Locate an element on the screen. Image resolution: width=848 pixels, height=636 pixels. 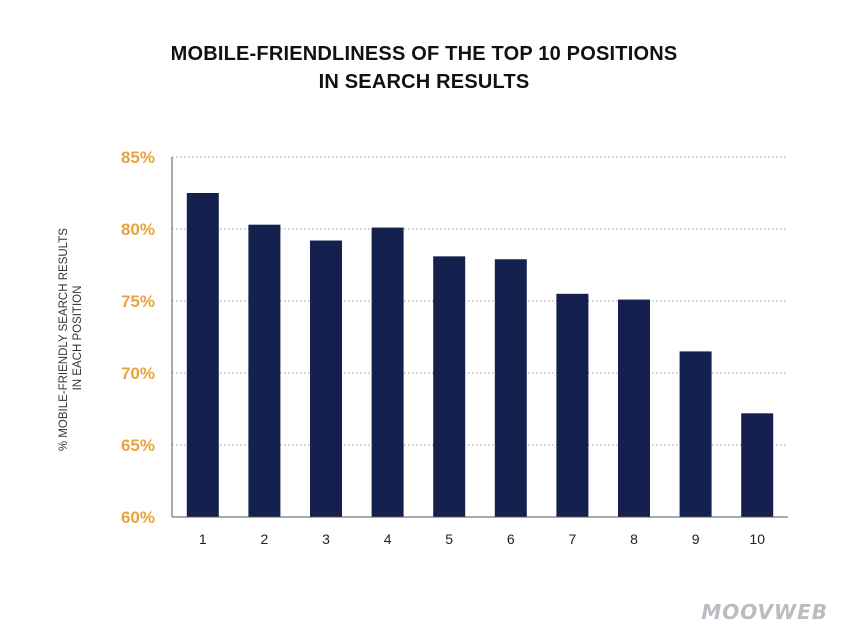
x-tick-labels: 1 2 3 4 5 6 7 8 9 10 is located at coordinates (482, 539).